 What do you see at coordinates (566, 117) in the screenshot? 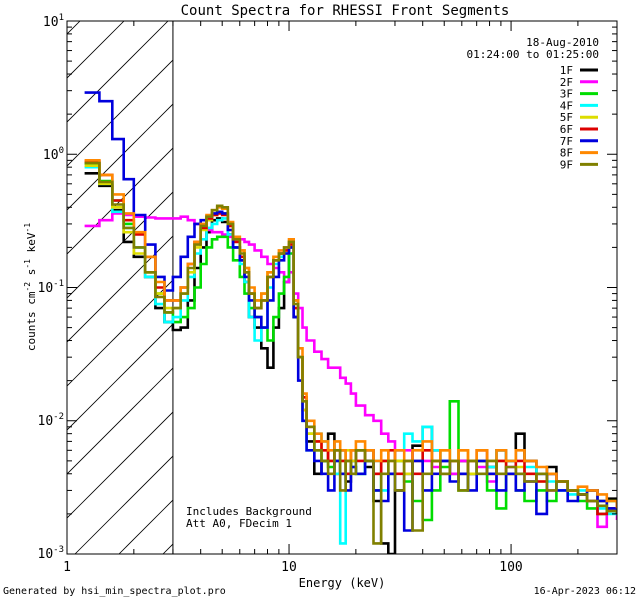
I see `legend-label-5F: 5F` at bounding box center [566, 117].